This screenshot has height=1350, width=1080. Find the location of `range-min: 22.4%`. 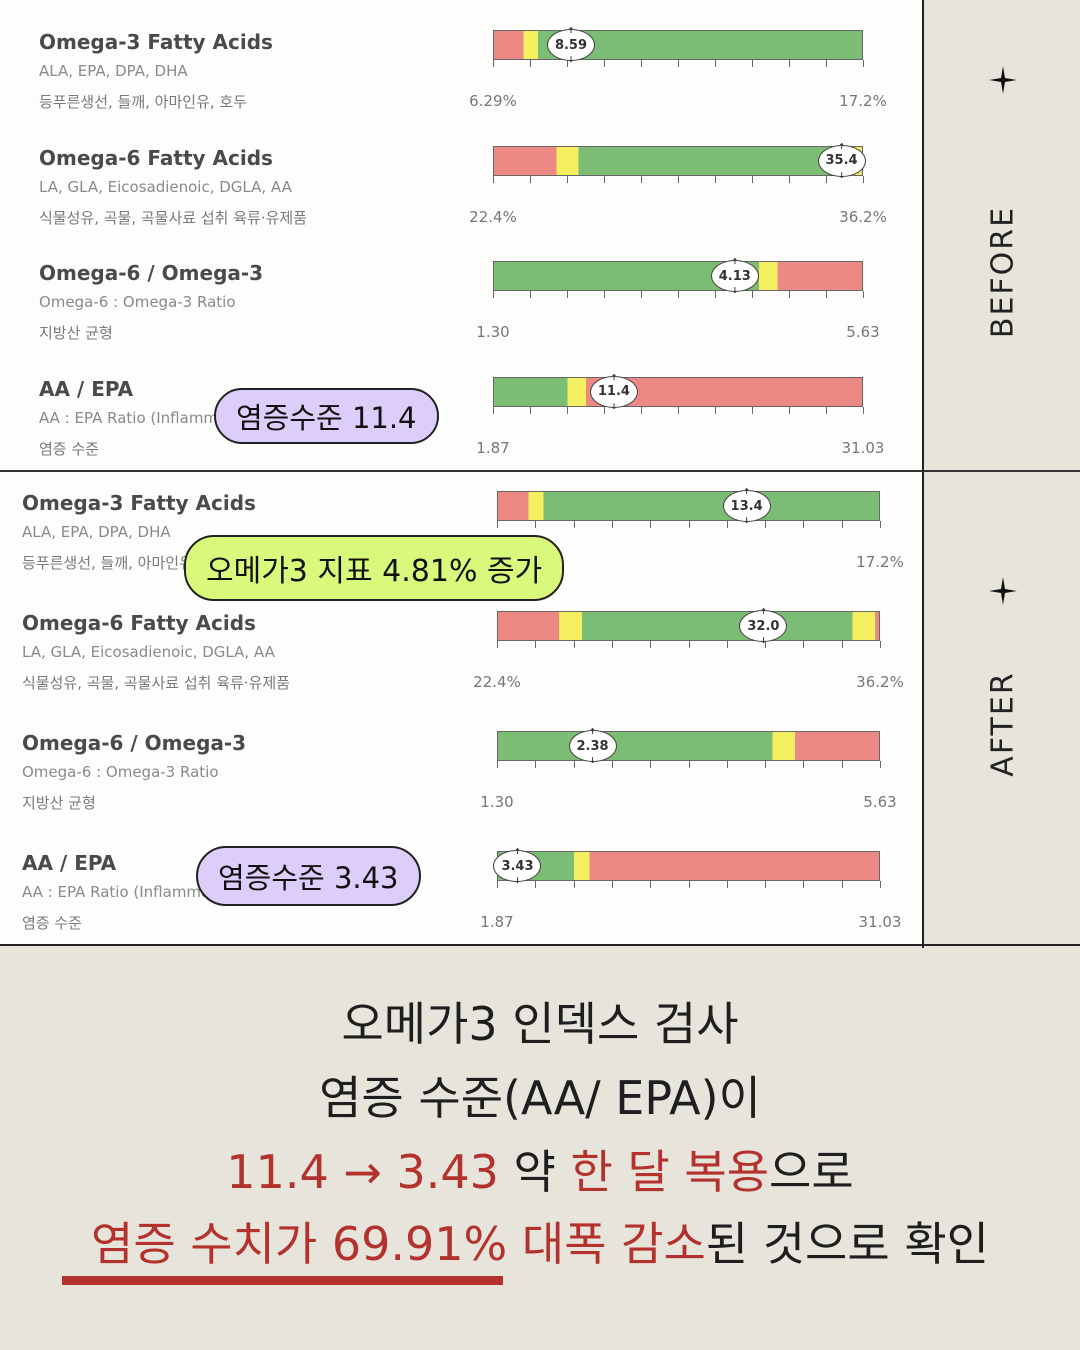

range-min: 22.4% is located at coordinates (493, 216).